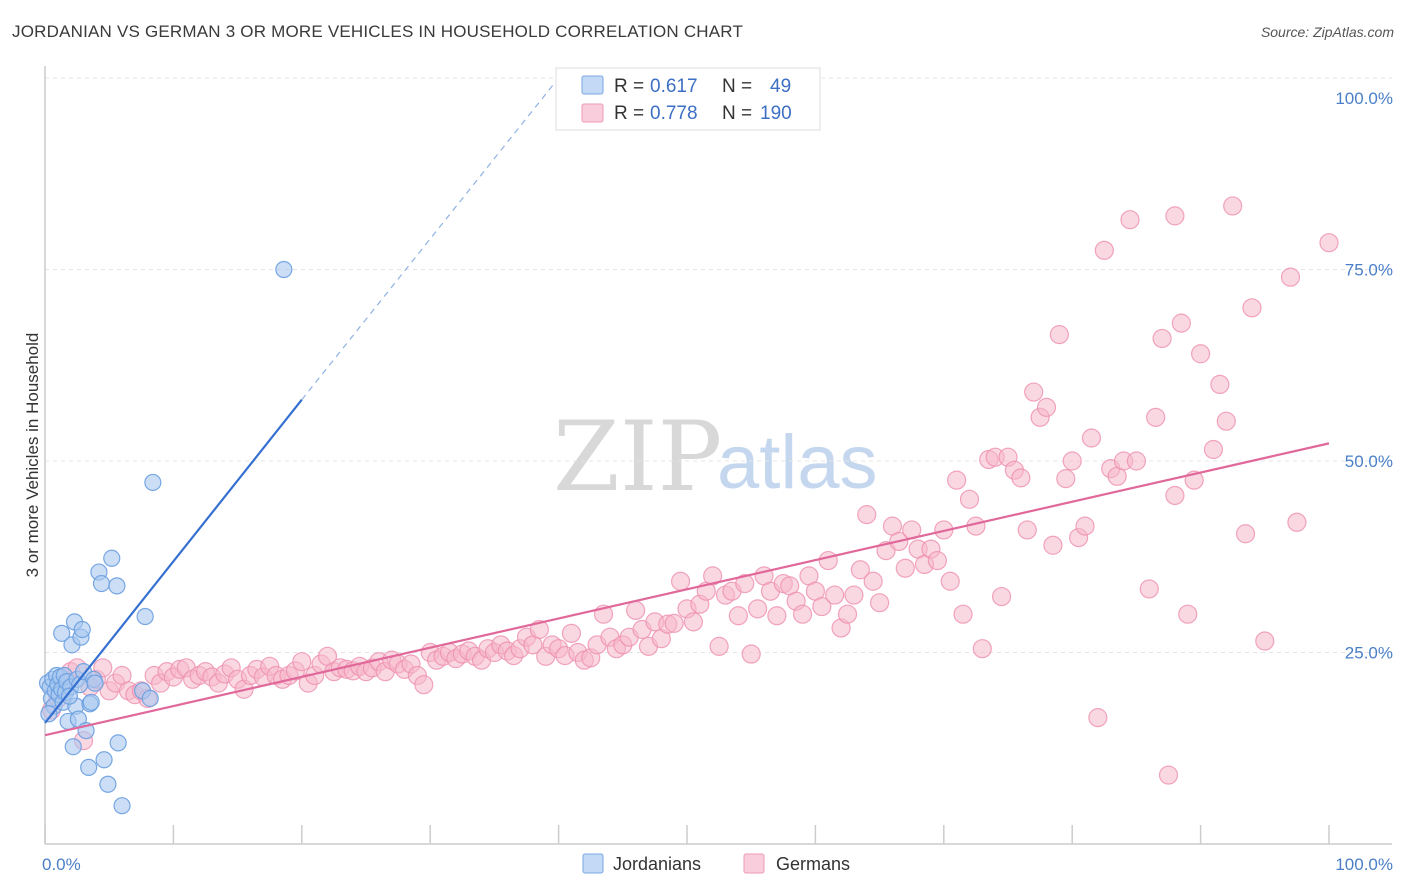 This screenshot has width=1406, height=892. Describe the element at coordinates (813, 864) in the screenshot. I see `bottom-legend-label-germans: Germans` at that location.